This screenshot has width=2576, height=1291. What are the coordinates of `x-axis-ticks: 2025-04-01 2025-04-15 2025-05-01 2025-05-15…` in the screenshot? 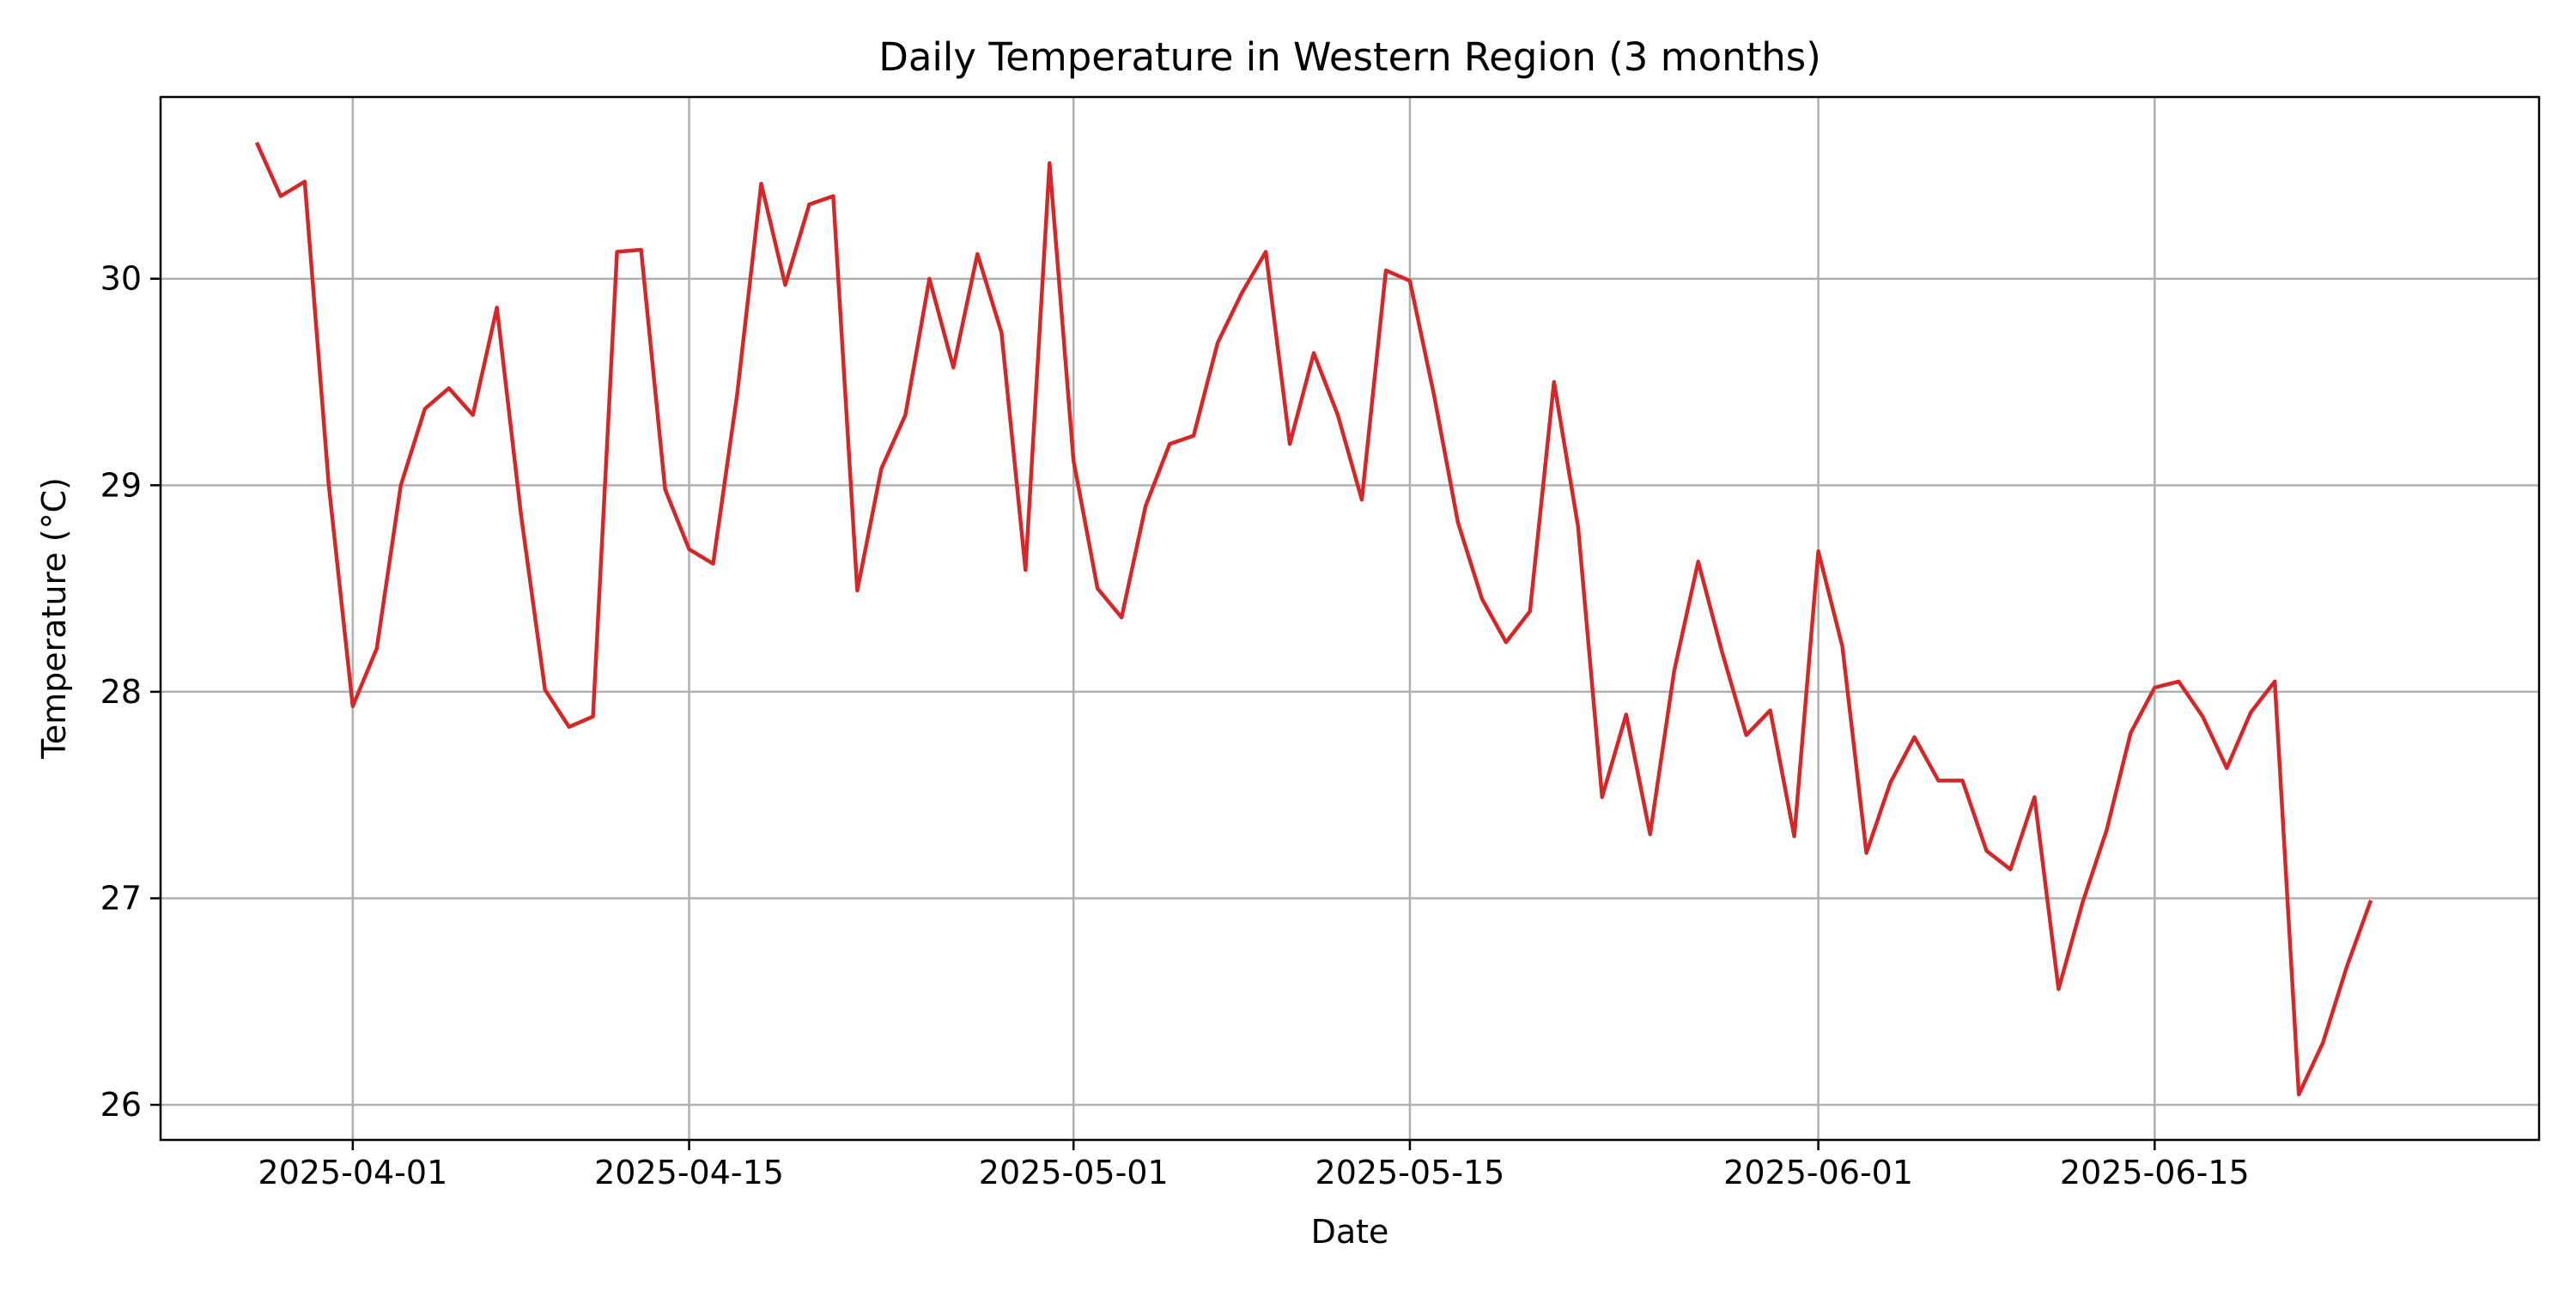 It's located at (1254, 1165).